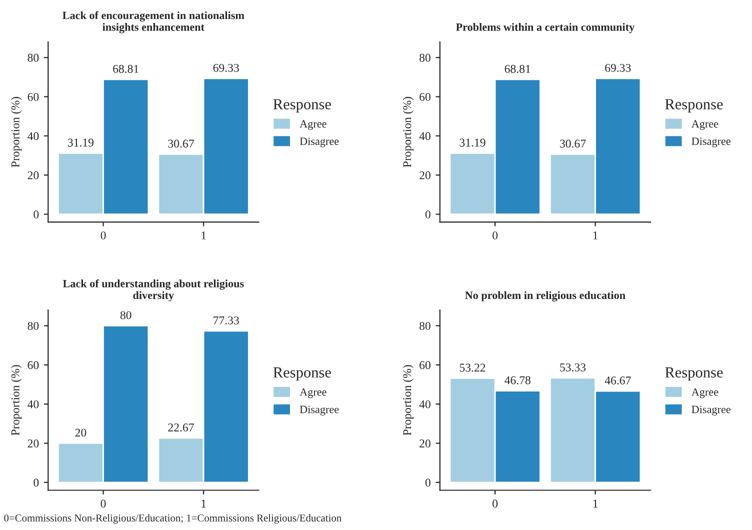  Describe the element at coordinates (181, 428) in the screenshot. I see `data-label: 22.67` at that location.